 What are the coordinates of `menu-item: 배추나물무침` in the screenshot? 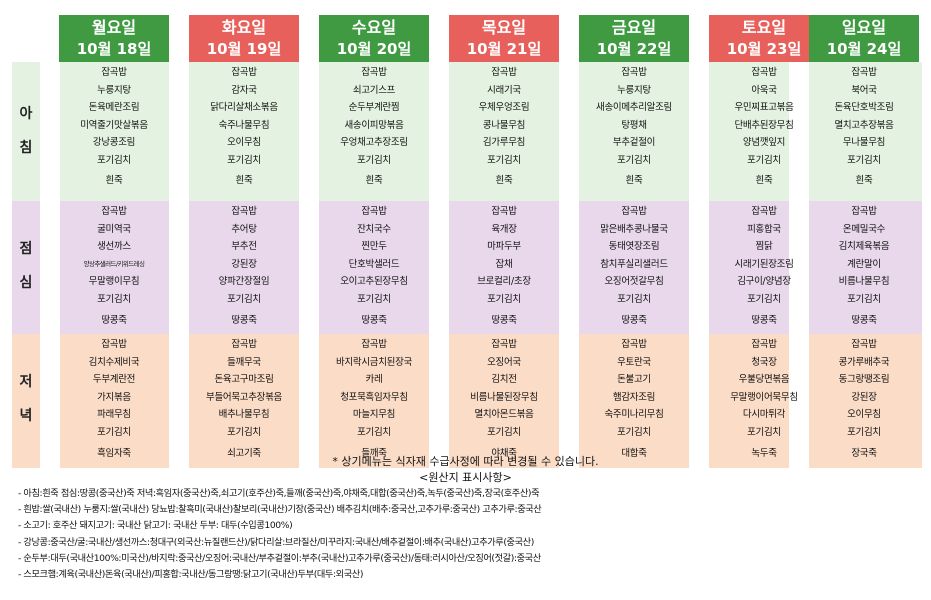 It's located at (244, 415).